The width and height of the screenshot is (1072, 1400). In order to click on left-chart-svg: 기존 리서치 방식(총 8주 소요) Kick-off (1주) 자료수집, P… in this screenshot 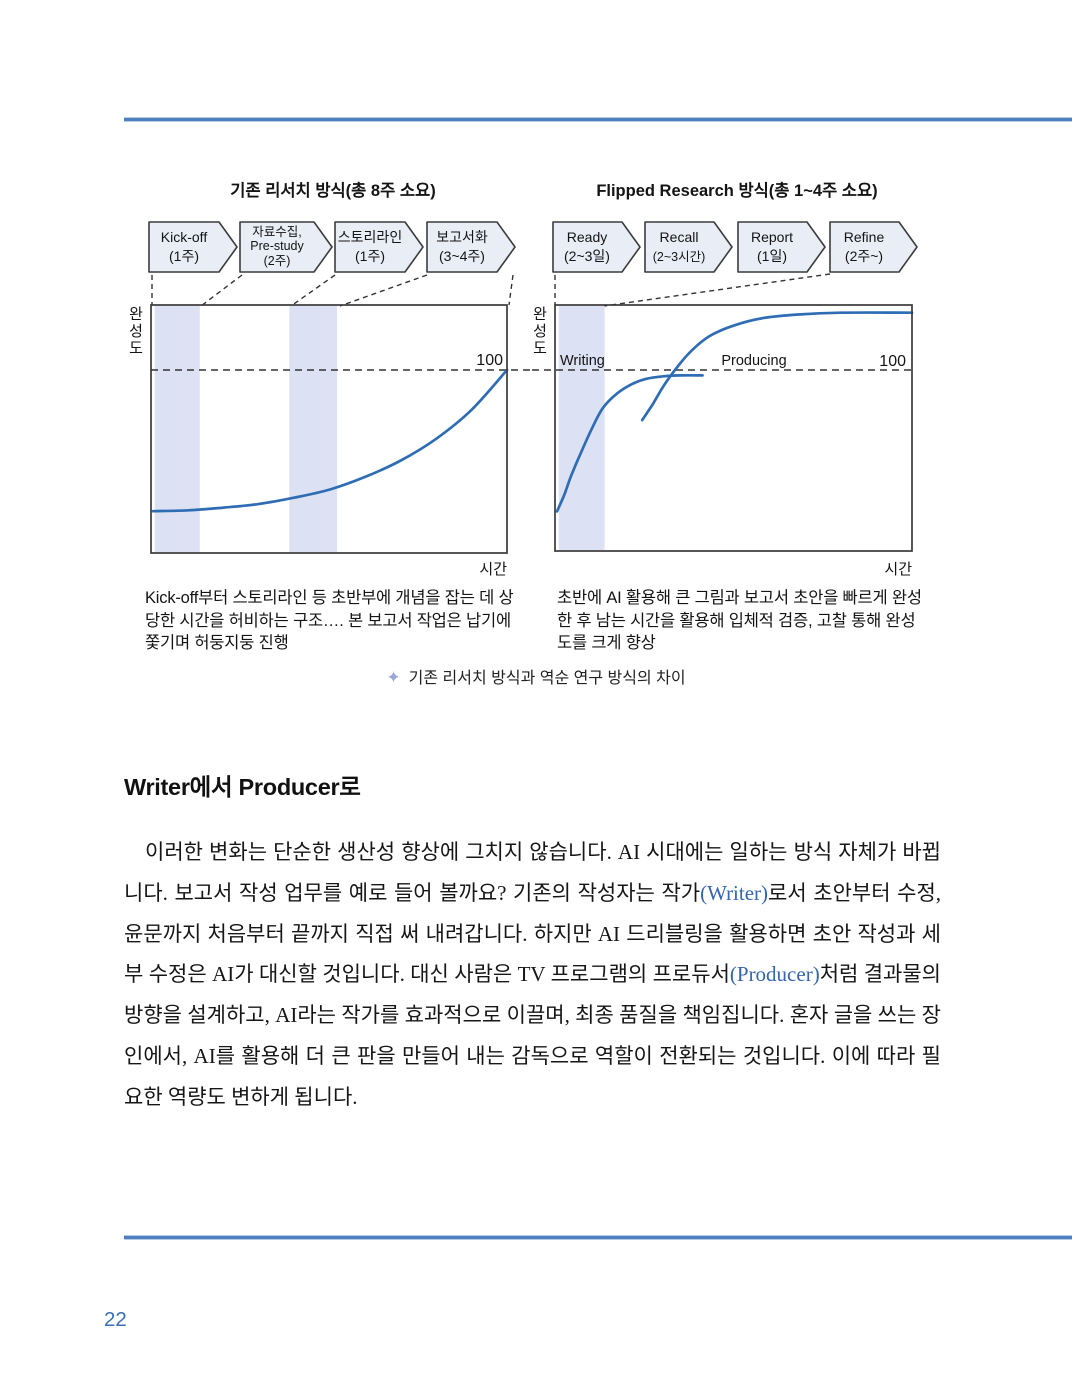, I will do `click(330, 379)`.